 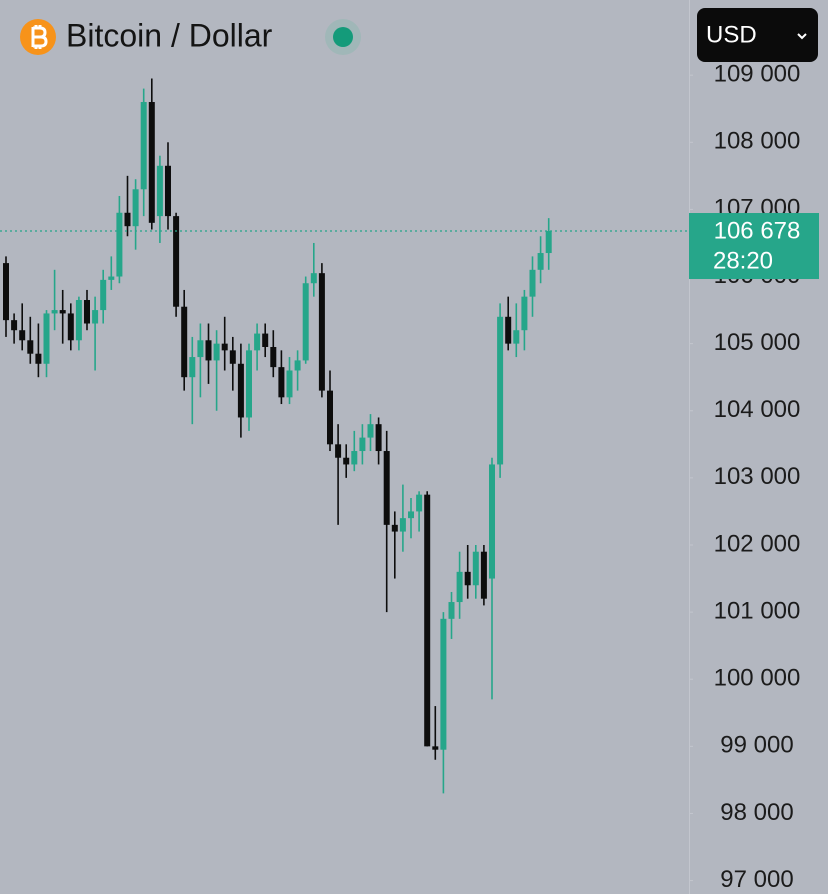 What do you see at coordinates (409, 35) in the screenshot?
I see `header: Bitcoin / Dollar USD` at bounding box center [409, 35].